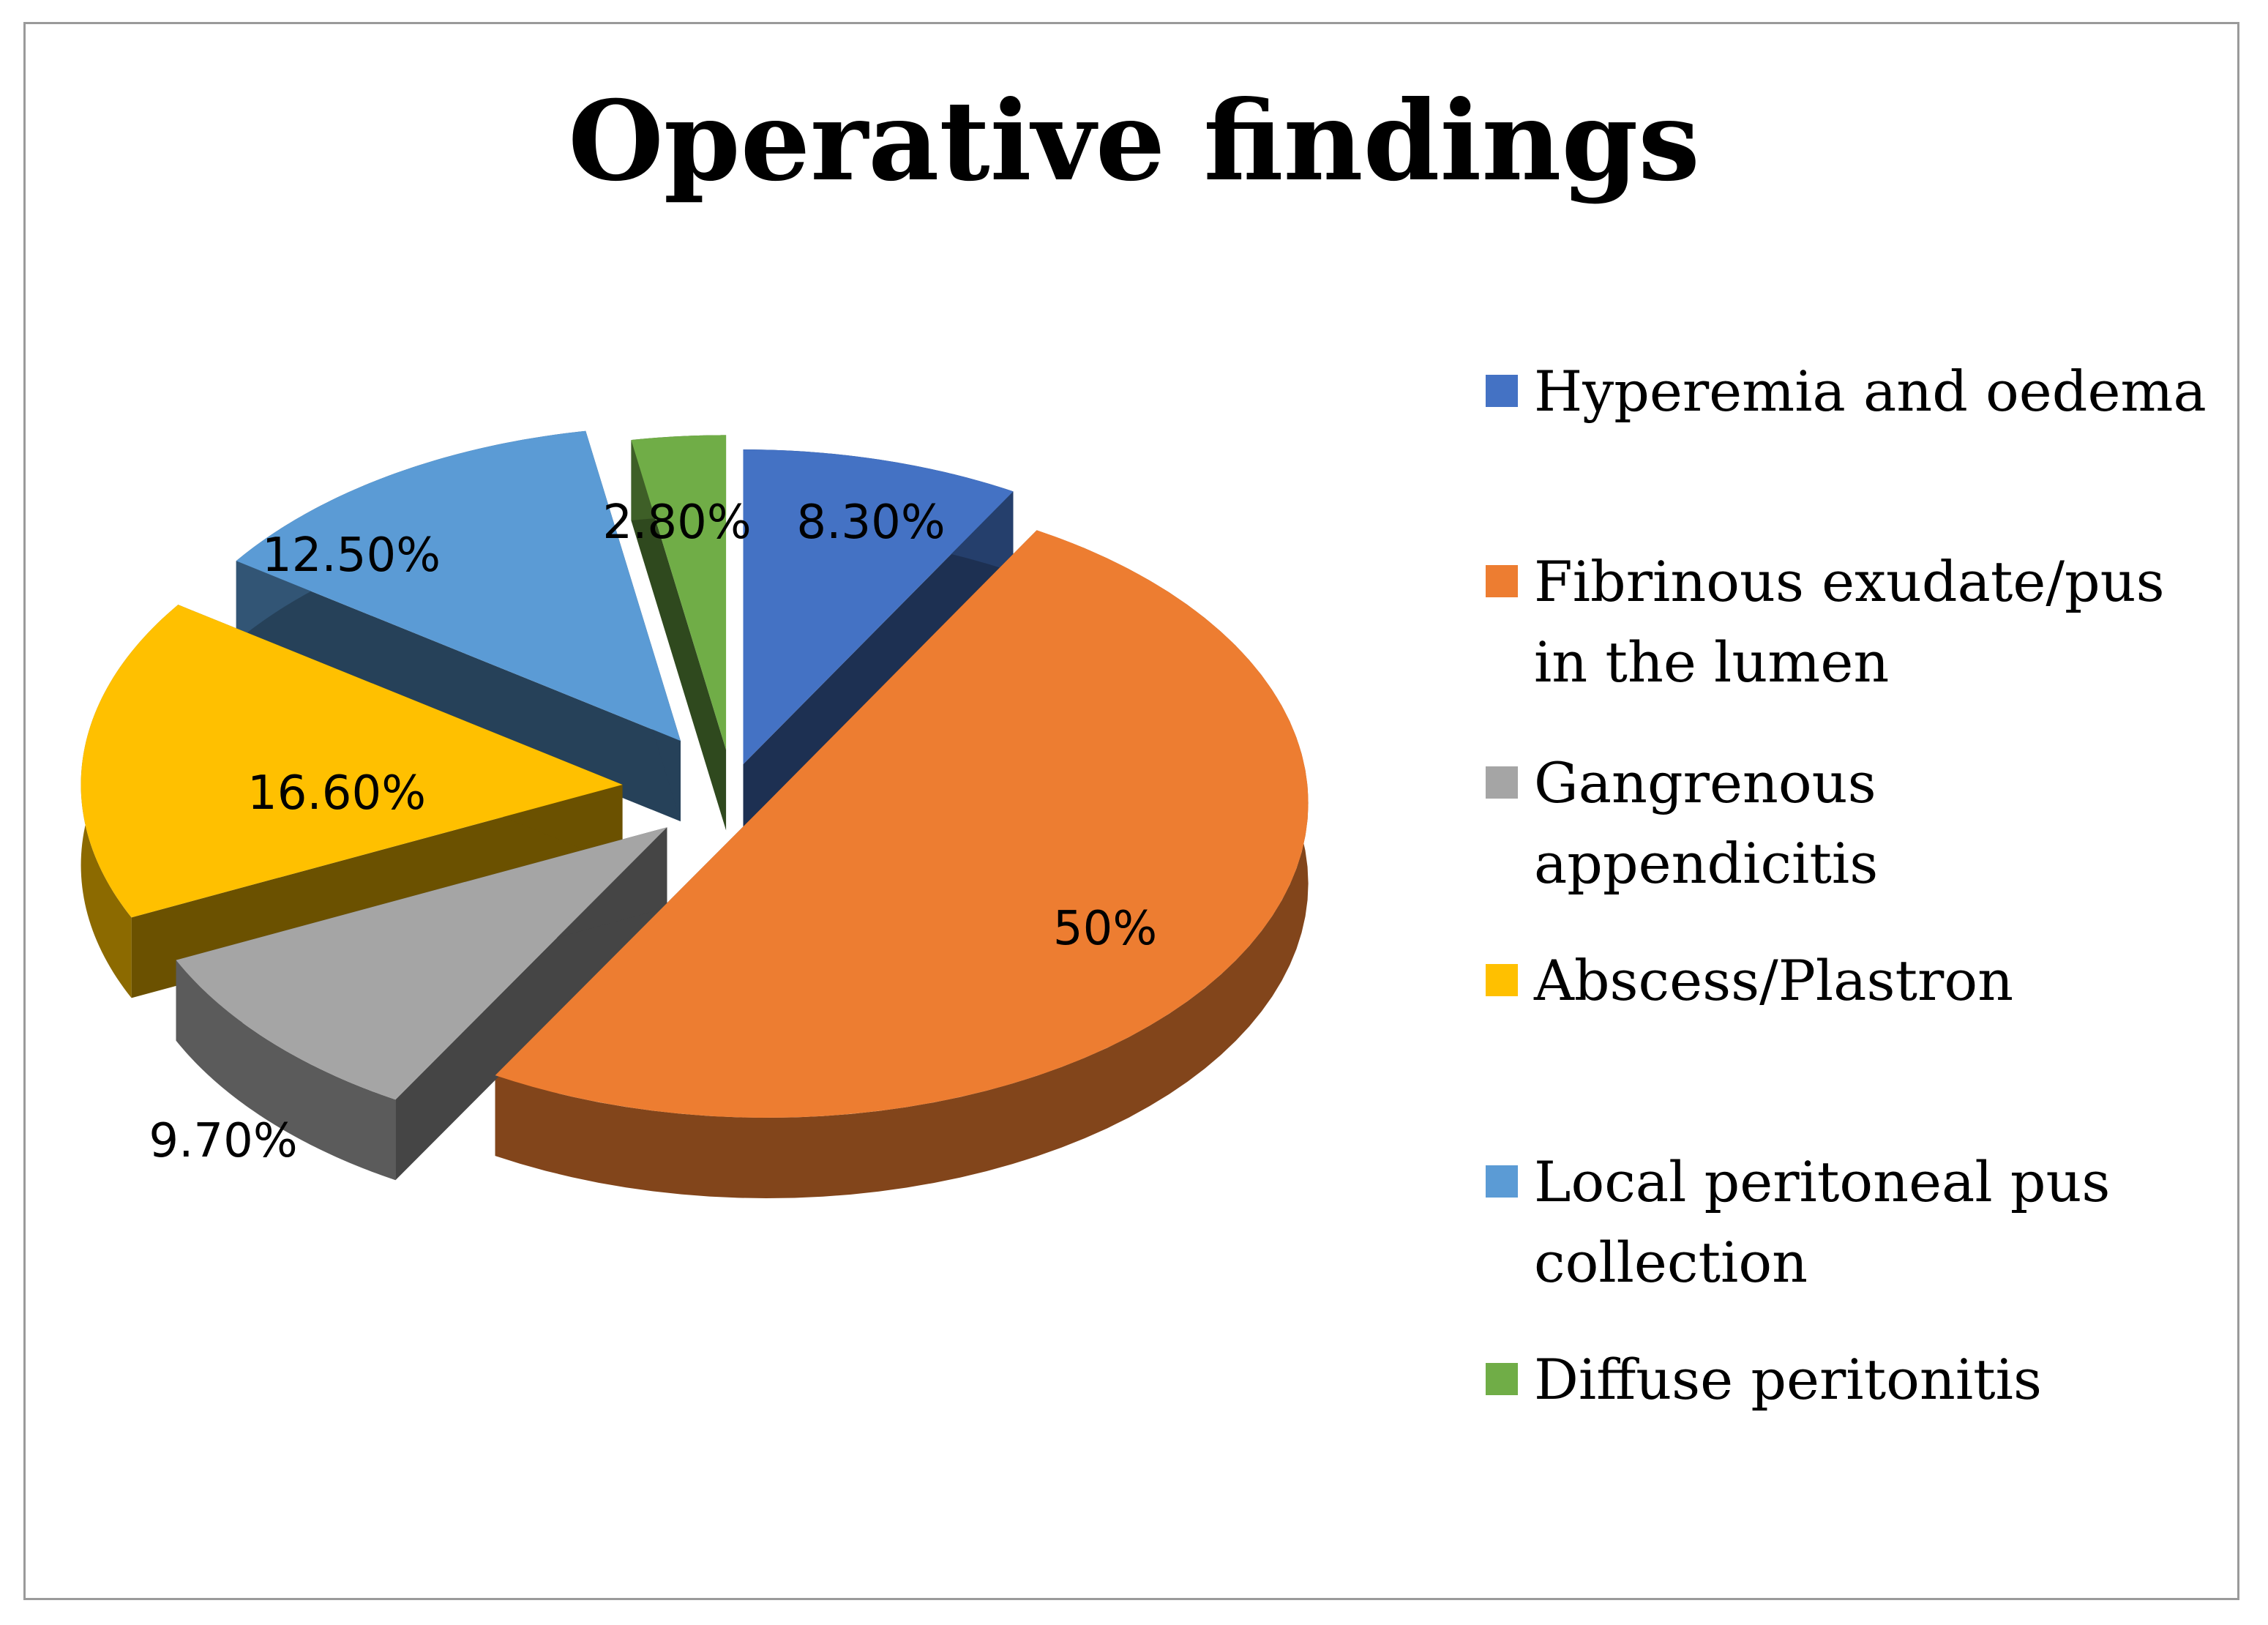 This screenshot has width=2268, height=1625. I want to click on pie-slice-fibrinous-exudate-pus-in-the-lumen, so click(902, 824).